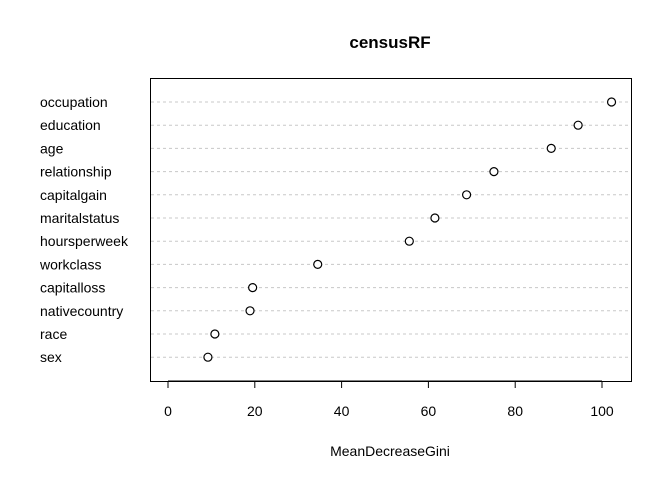 This screenshot has height=480, width=672. I want to click on point-age, so click(551, 148).